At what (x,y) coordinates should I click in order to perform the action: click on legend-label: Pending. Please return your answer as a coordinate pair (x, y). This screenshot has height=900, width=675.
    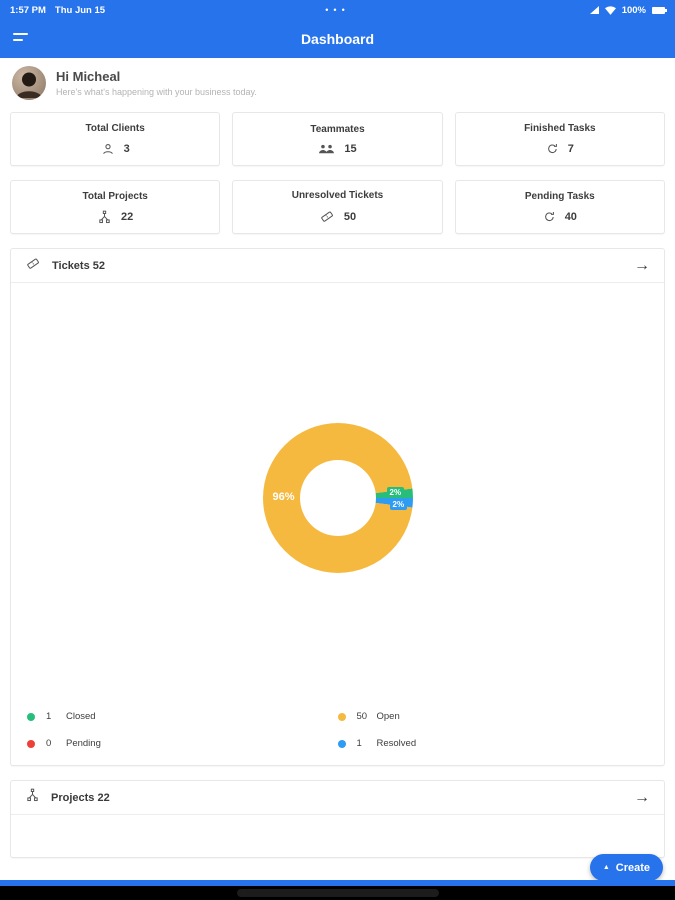
    Looking at the image, I should click on (83, 743).